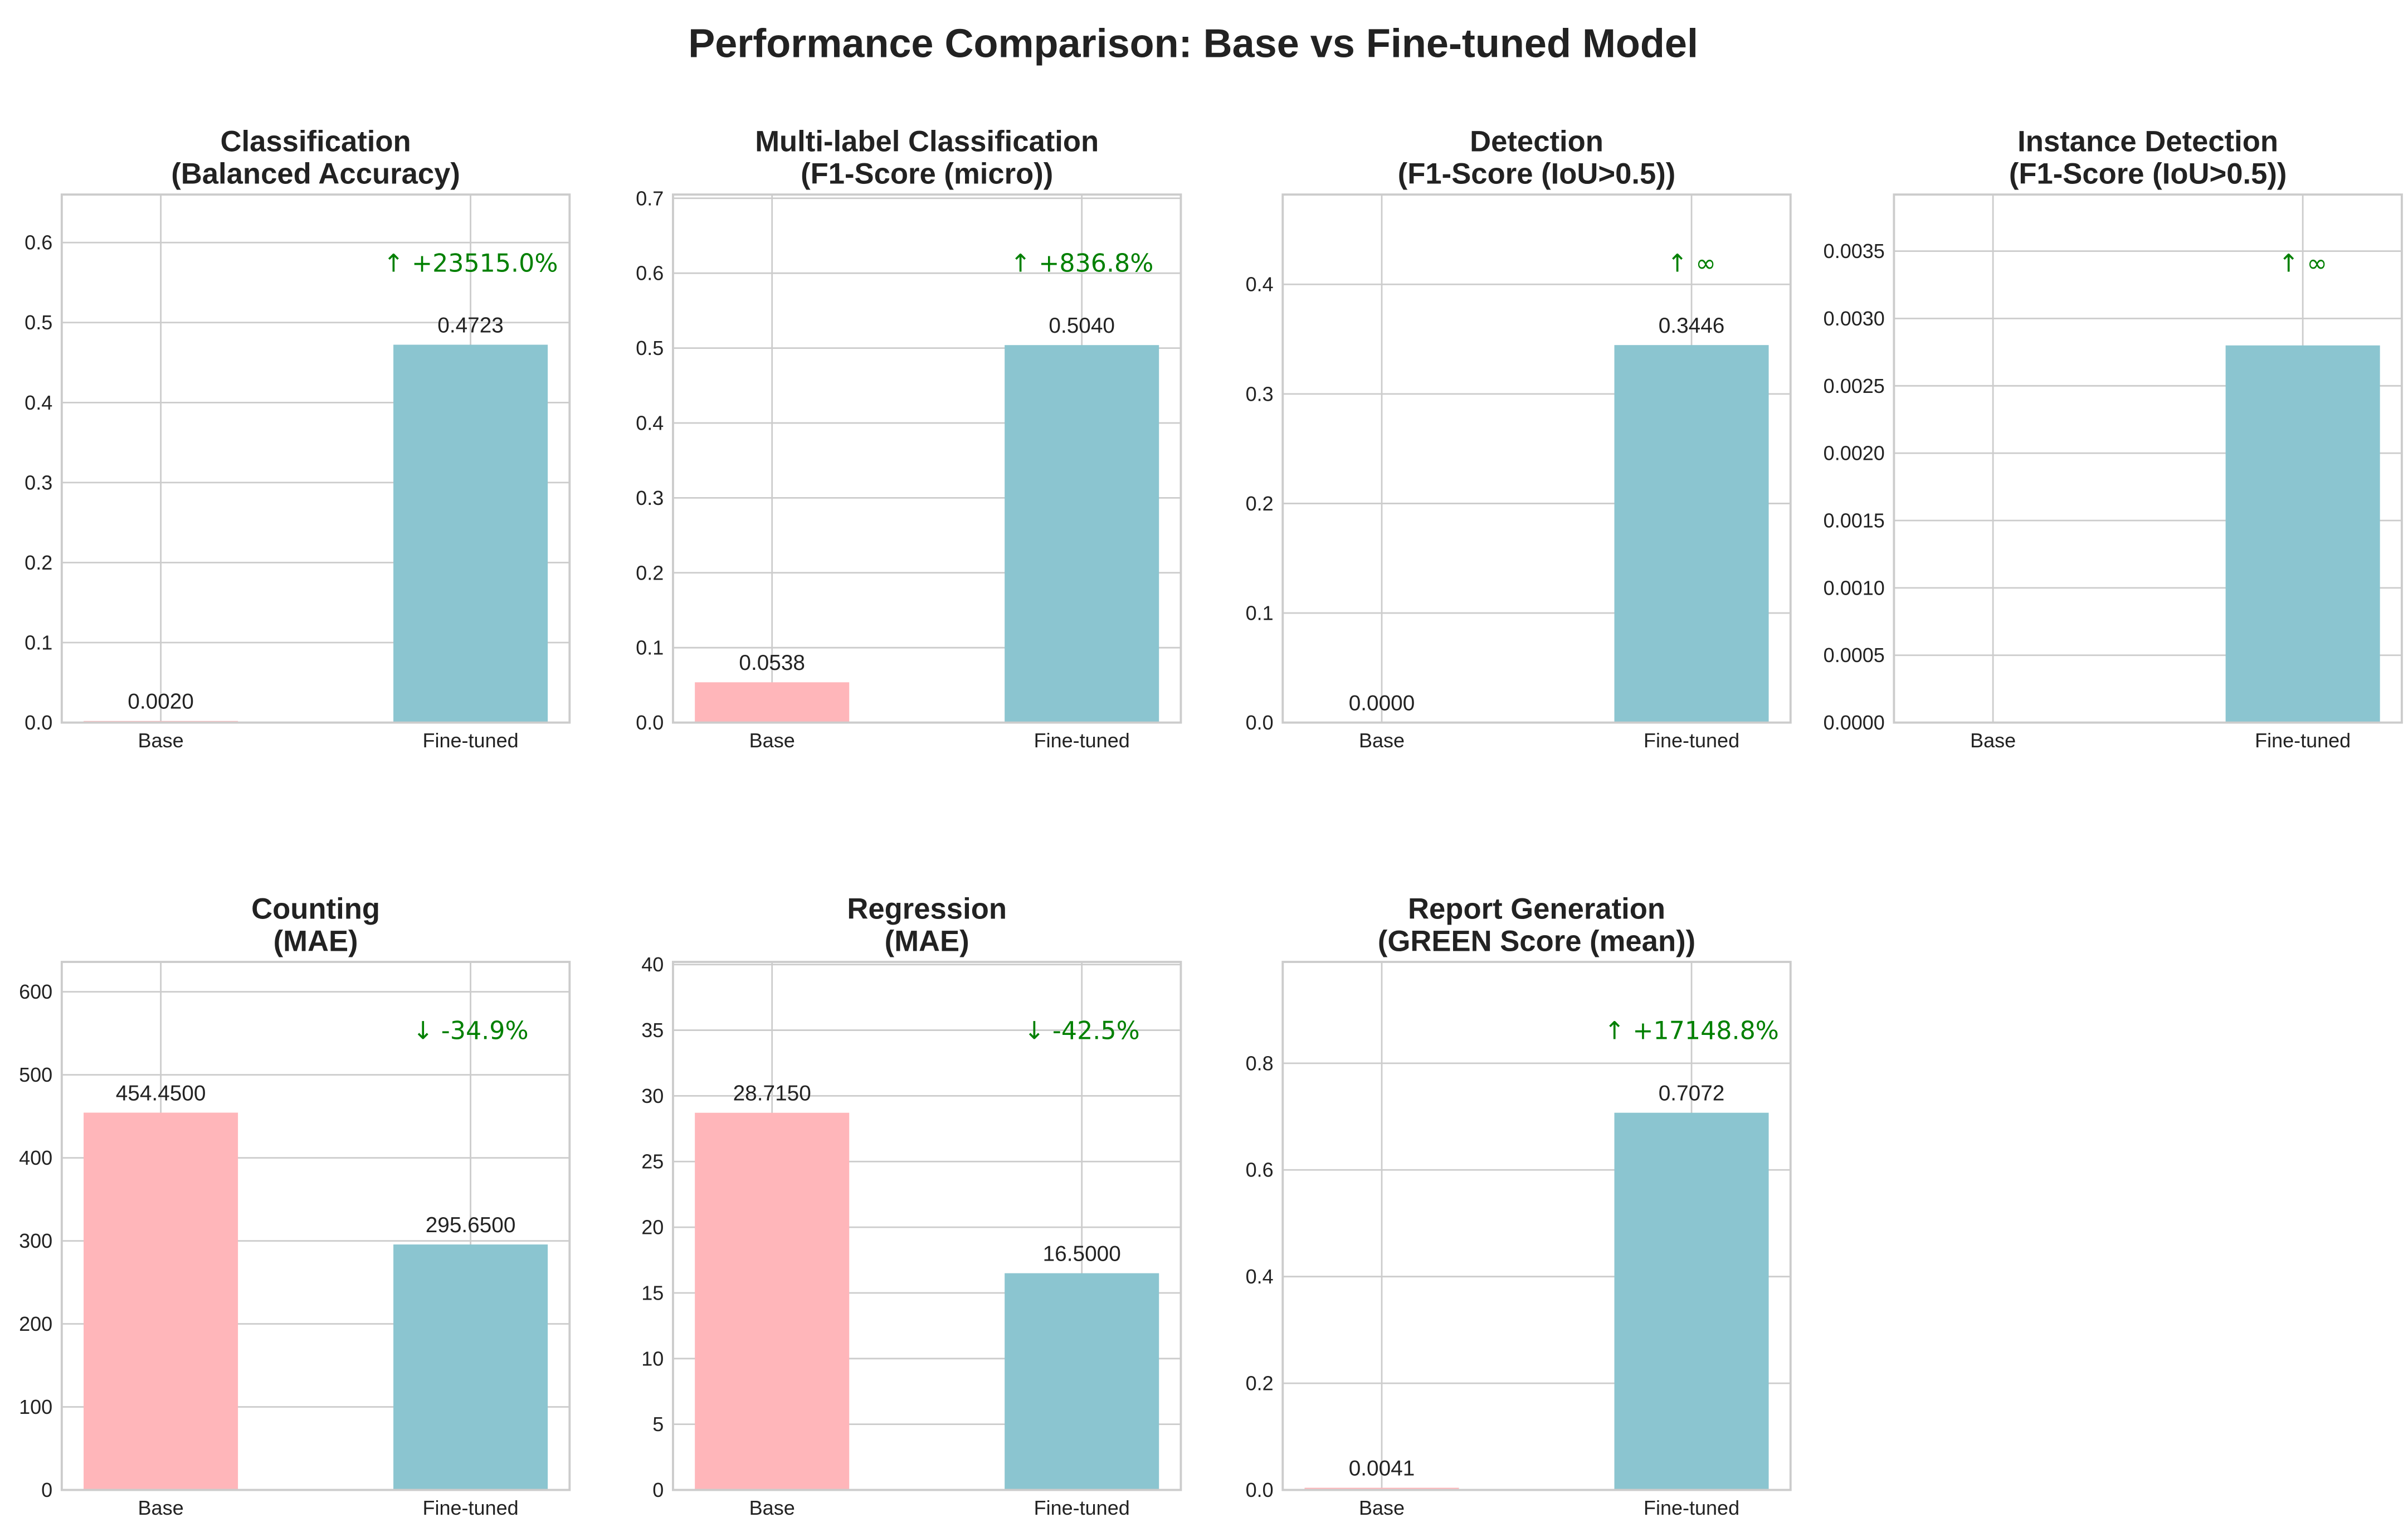 Image resolution: width=2408 pixels, height=1527 pixels. What do you see at coordinates (653, 1030) in the screenshot?
I see `y-tick-label: 35` at bounding box center [653, 1030].